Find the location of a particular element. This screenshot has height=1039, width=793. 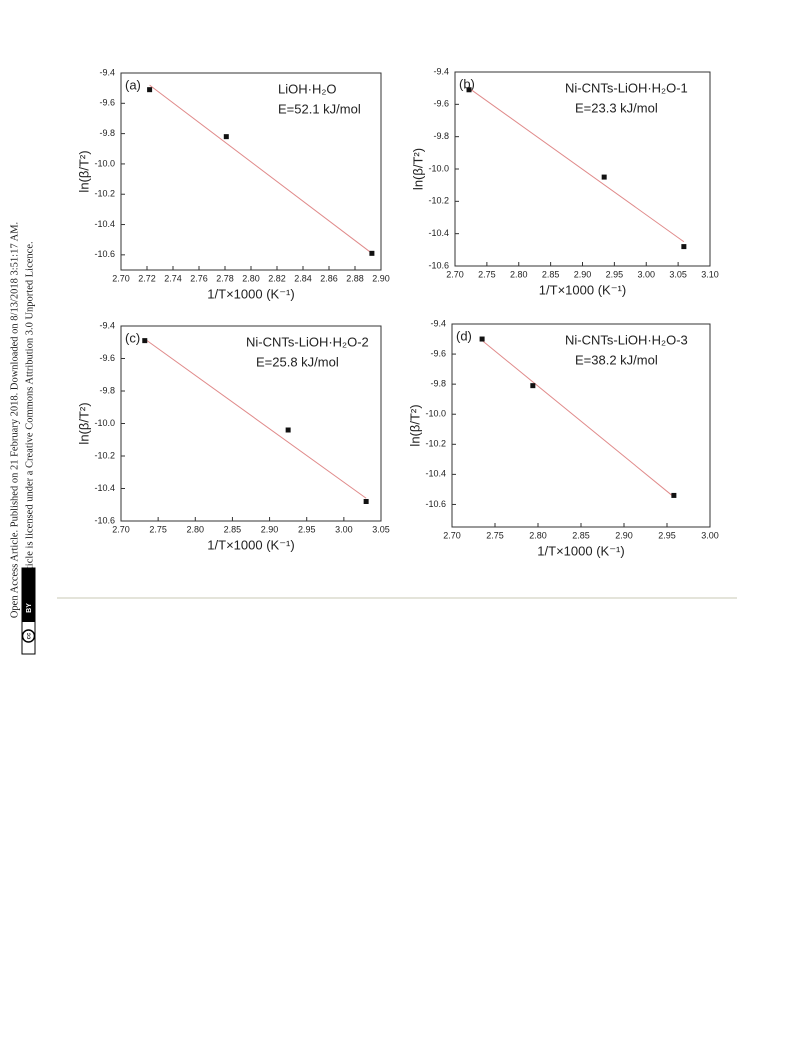

badge-dark is located at coordinates (28, 595).